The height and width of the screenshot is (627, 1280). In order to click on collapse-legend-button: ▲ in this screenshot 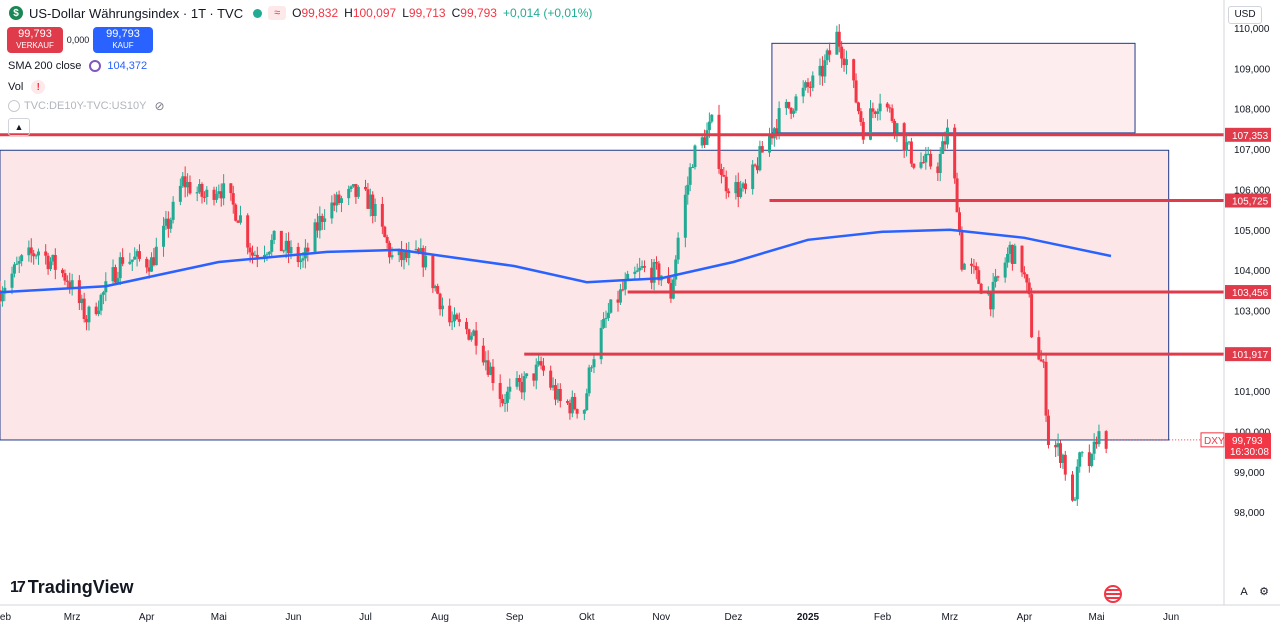, I will do `click(19, 127)`.